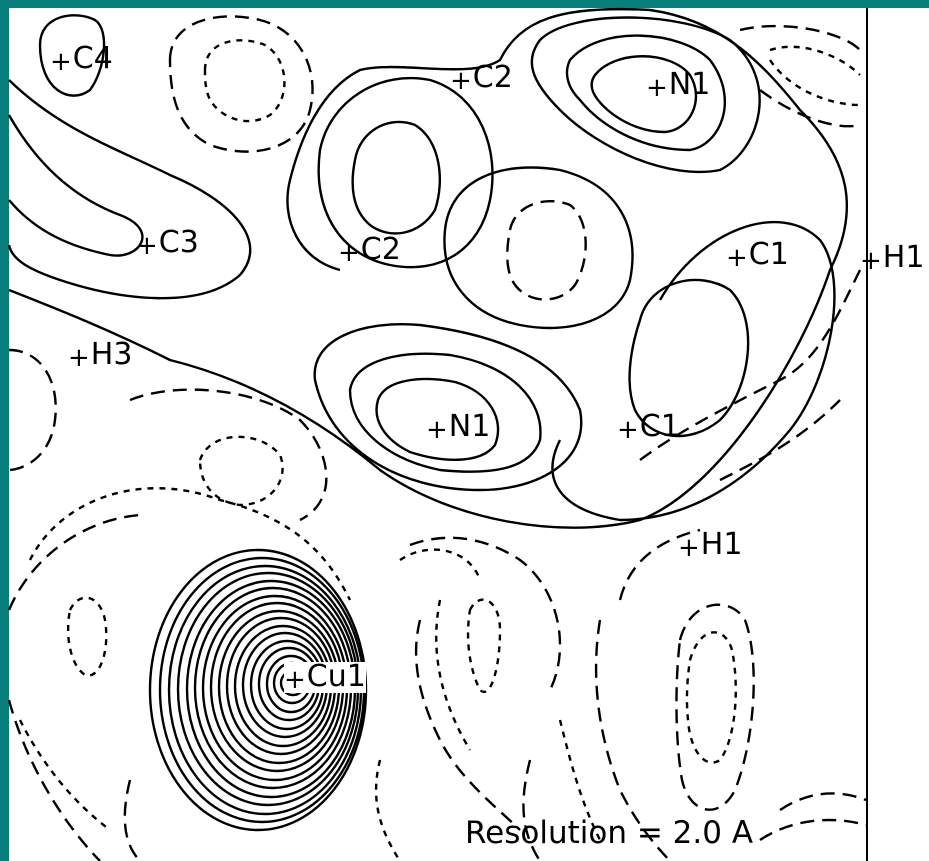 This screenshot has width=929, height=861. Describe the element at coordinates (892, 258) in the screenshot. I see `atom-label-h1-right: +H1` at that location.